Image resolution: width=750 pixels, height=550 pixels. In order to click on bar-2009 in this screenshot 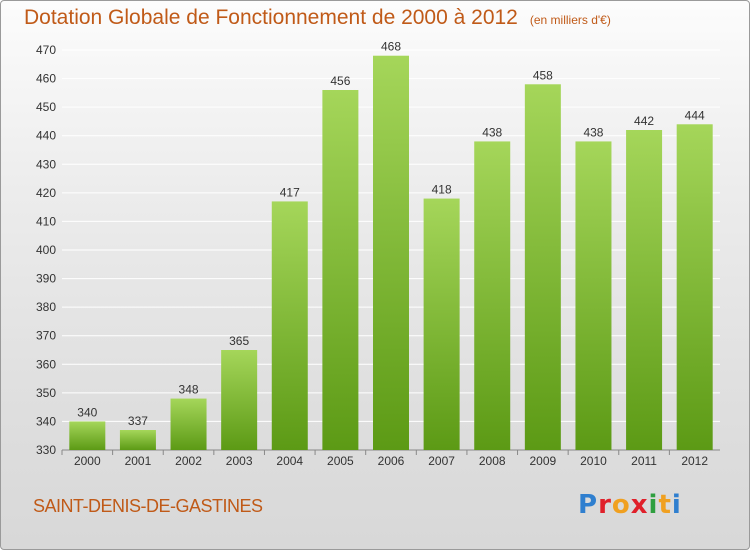, I will do `click(542, 267)`.